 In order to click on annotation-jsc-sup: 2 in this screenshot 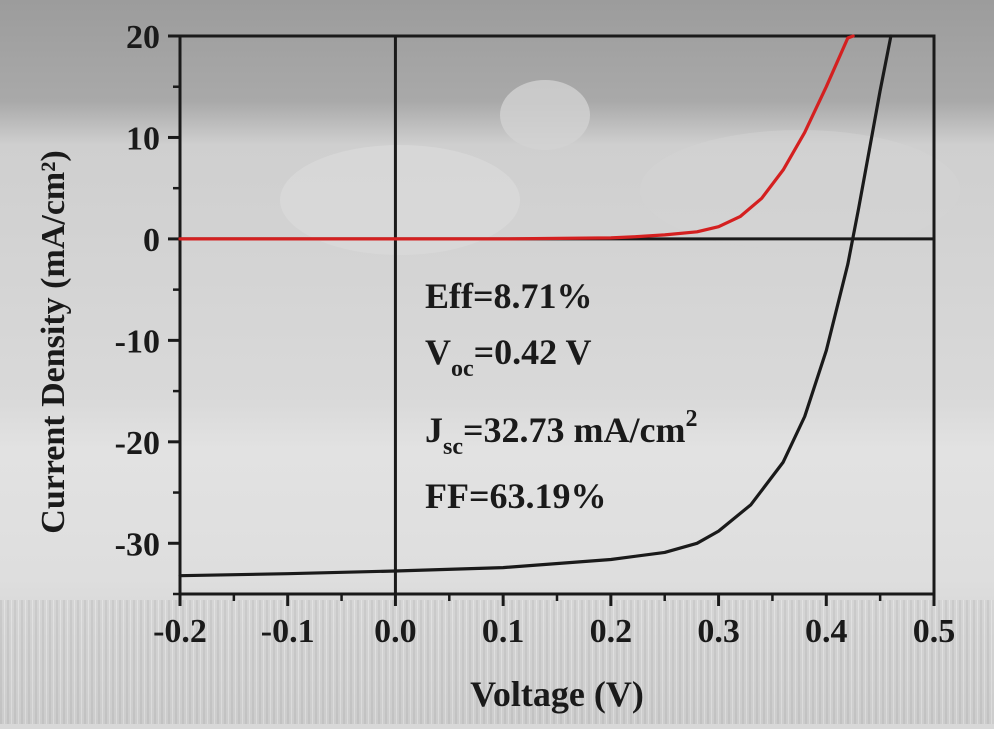, I will do `click(691, 419)`.